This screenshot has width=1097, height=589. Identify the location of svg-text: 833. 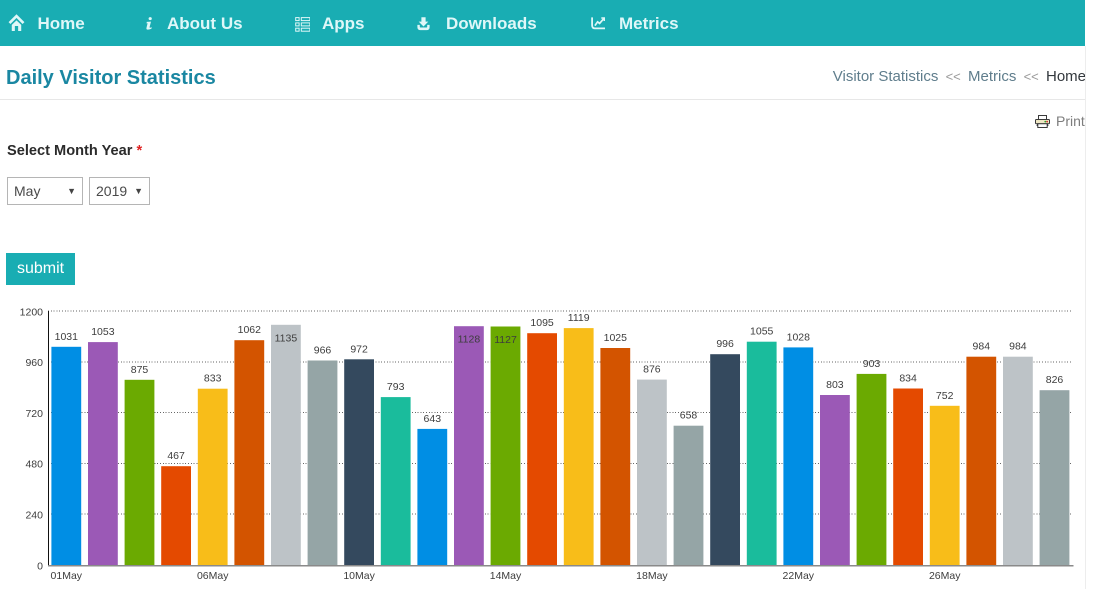
(213, 379).